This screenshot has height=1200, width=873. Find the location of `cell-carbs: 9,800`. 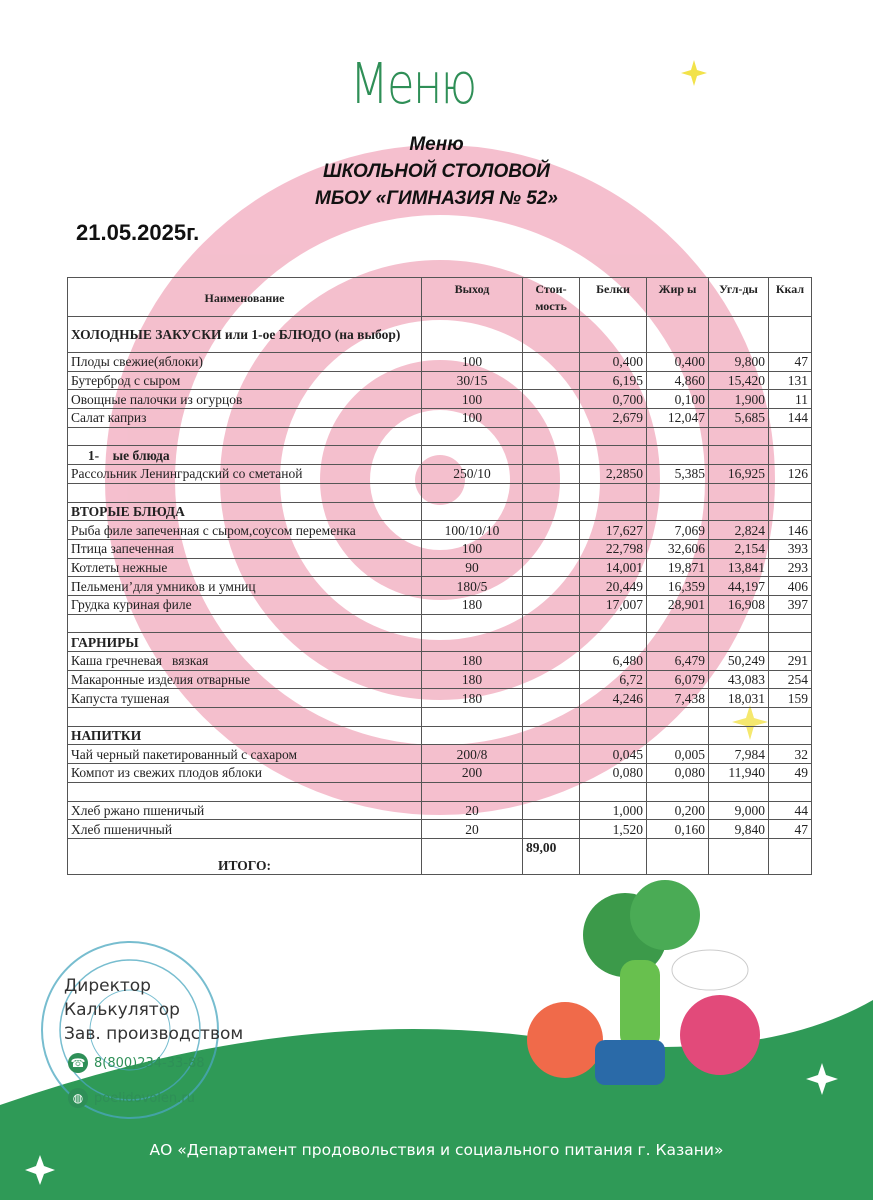

cell-carbs: 9,800 is located at coordinates (738, 362).